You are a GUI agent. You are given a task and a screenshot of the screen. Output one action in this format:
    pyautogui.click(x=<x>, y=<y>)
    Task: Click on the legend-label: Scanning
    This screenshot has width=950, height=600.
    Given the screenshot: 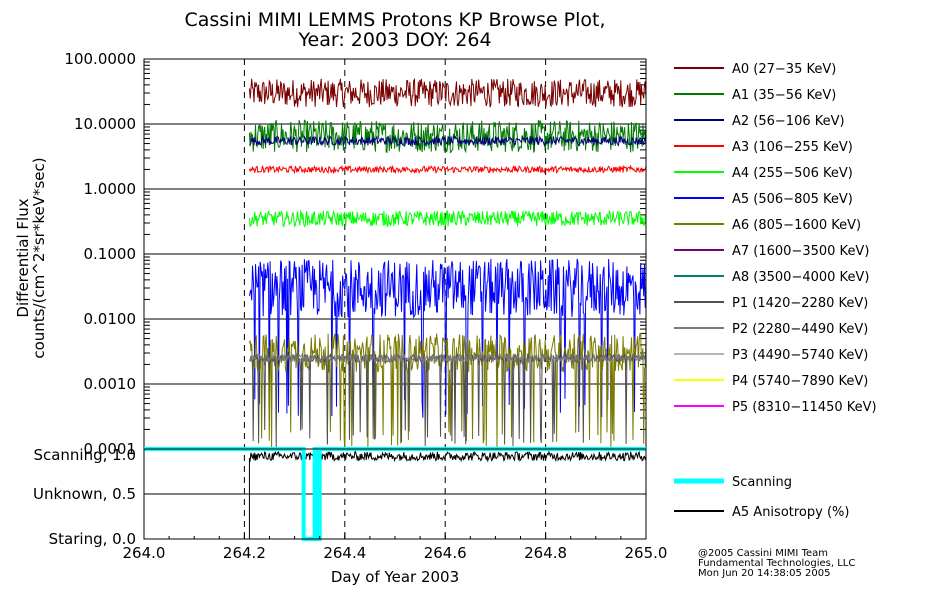 What is the action you would take?
    pyautogui.click(x=762, y=482)
    